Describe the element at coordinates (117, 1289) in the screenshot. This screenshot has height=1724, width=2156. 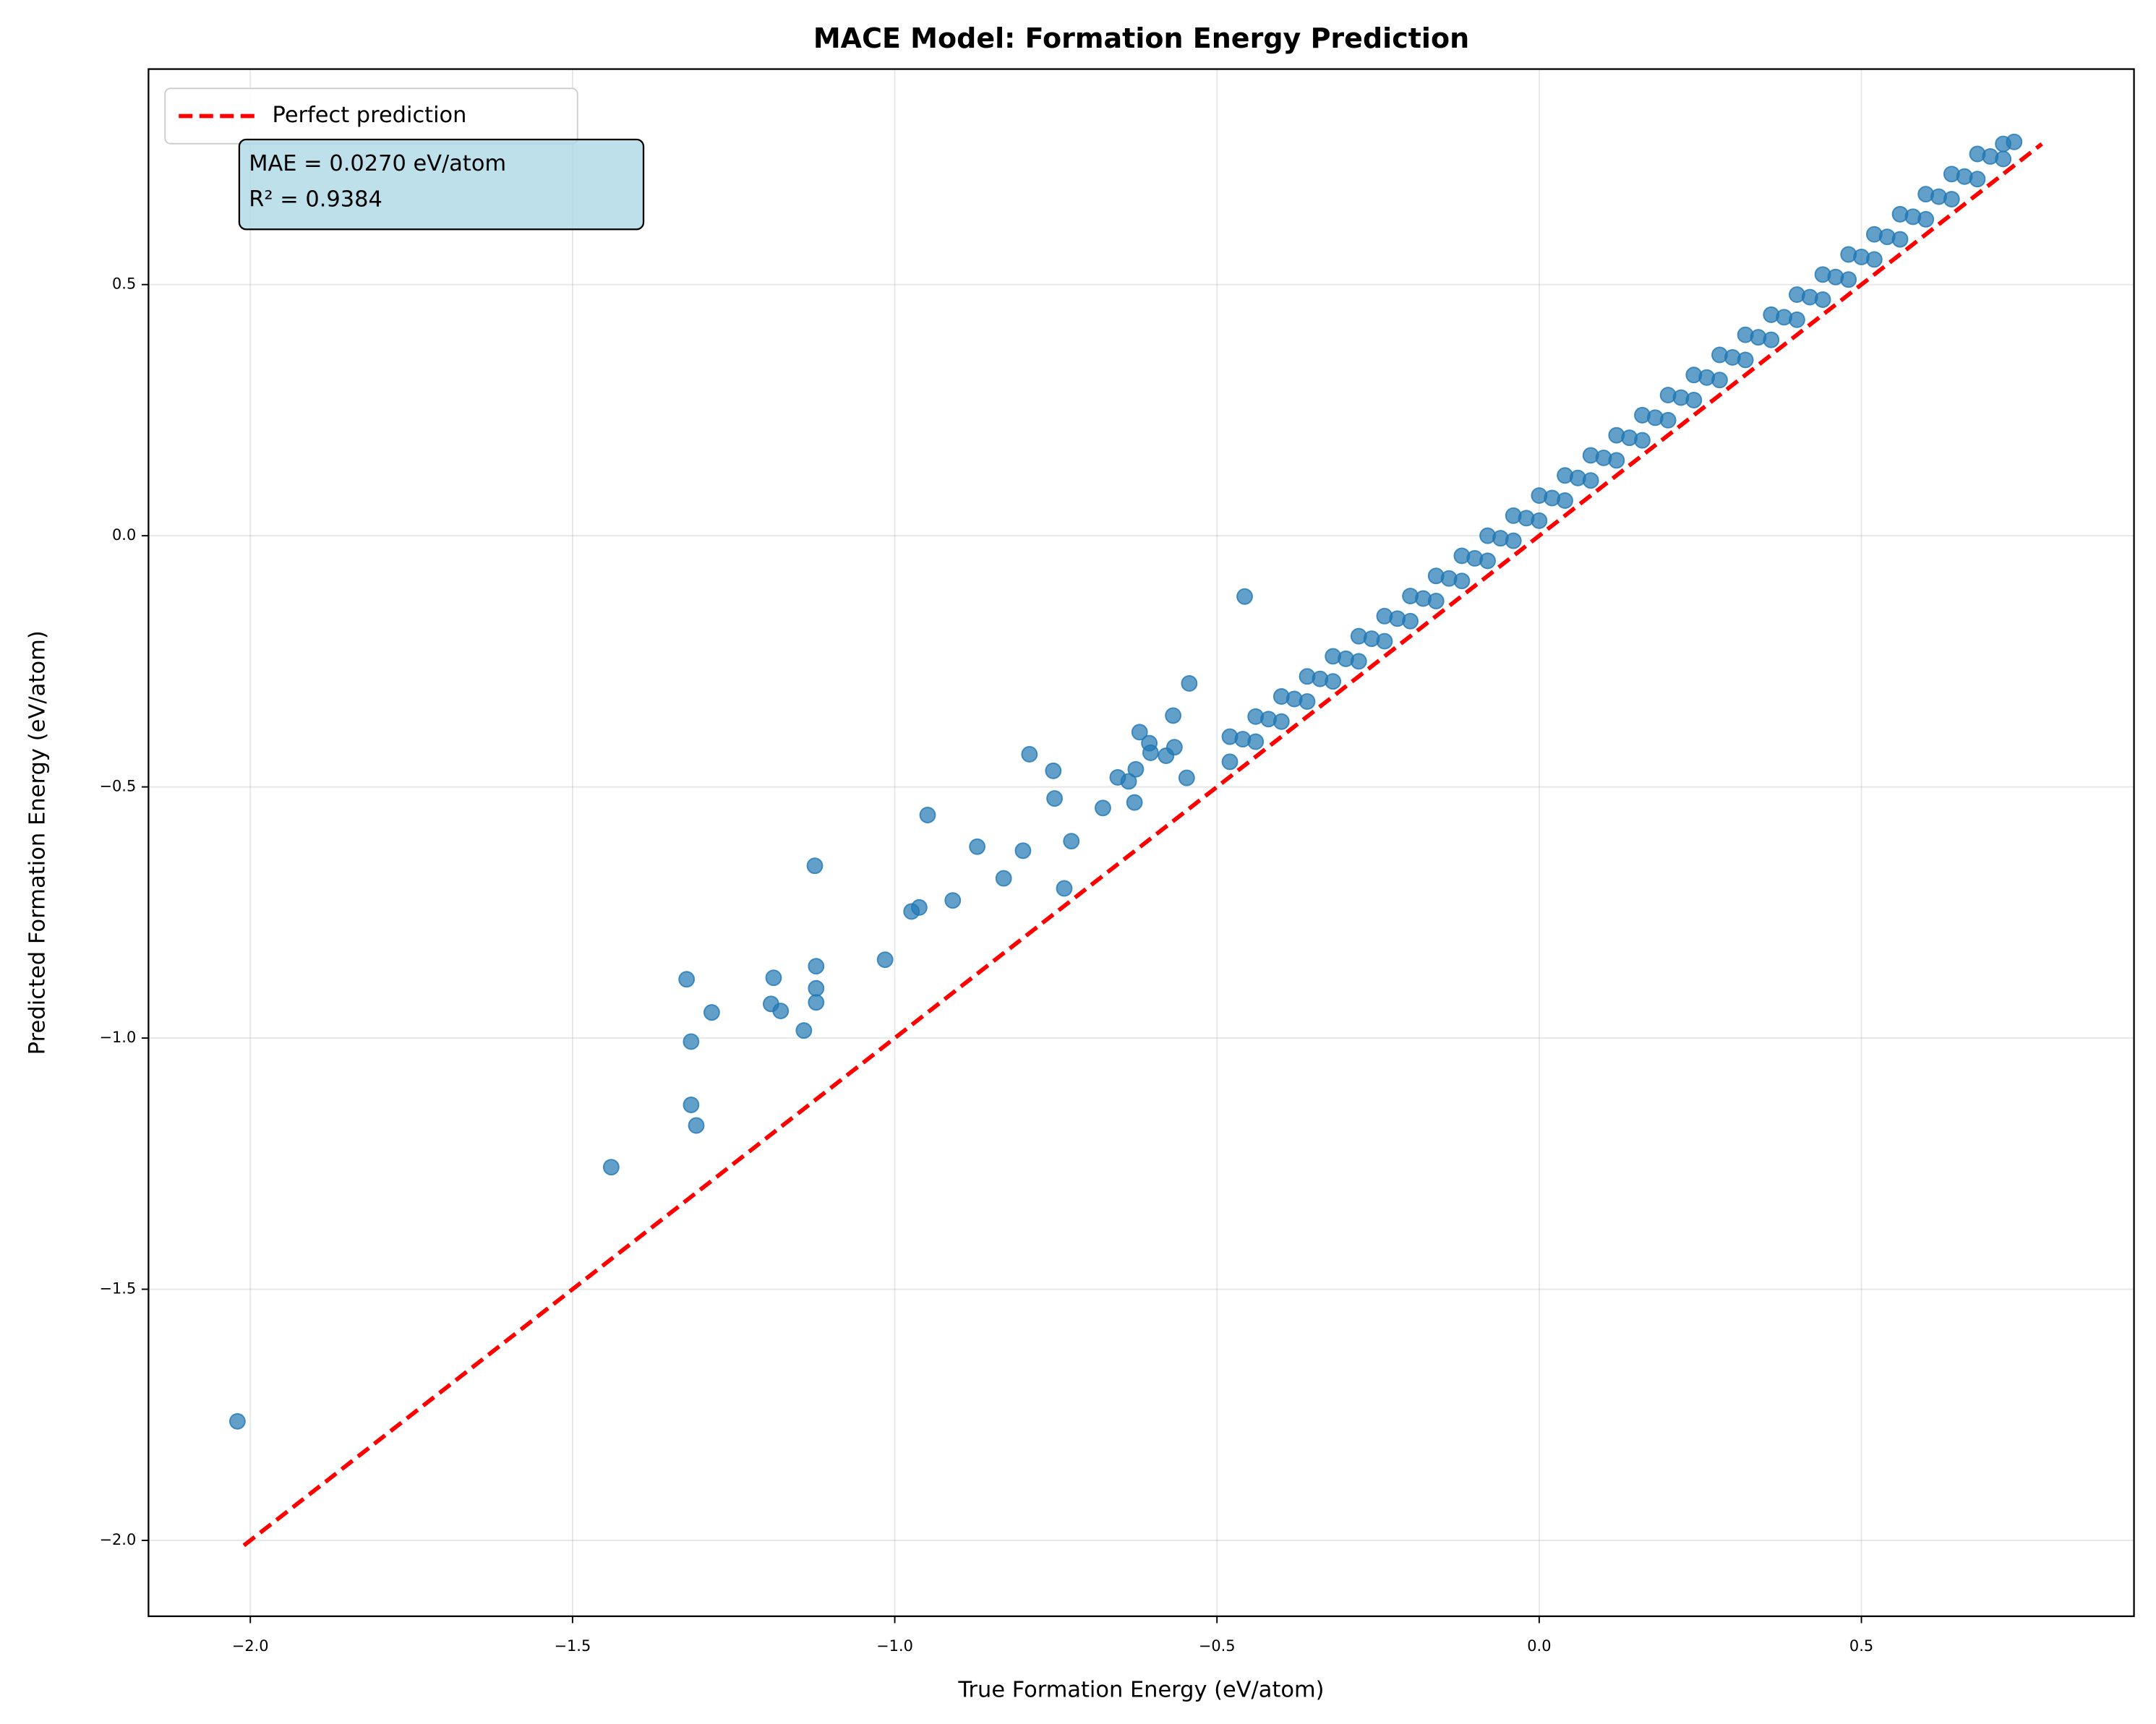
I see `y-tick-label: −1.5` at that location.